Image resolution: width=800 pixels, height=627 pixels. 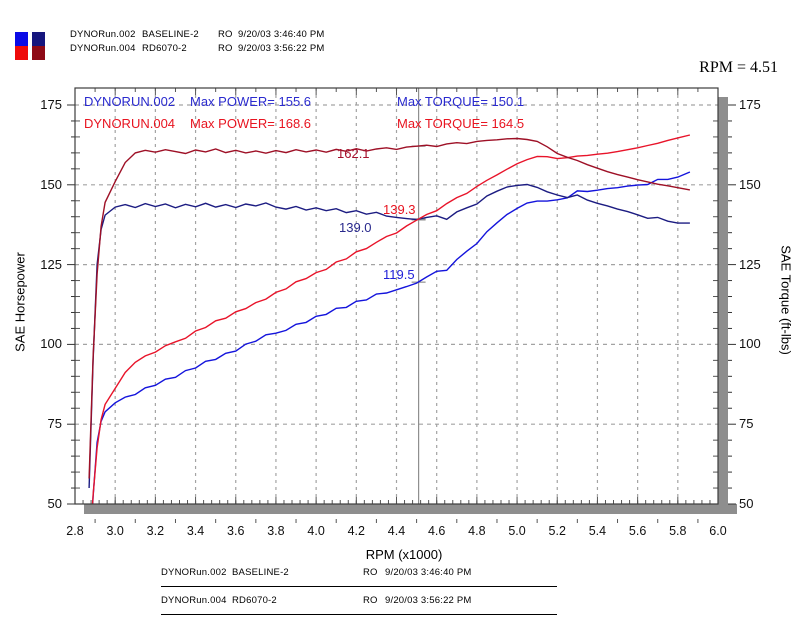 I want to click on tick-label-x: 3.8, so click(x=276, y=531).